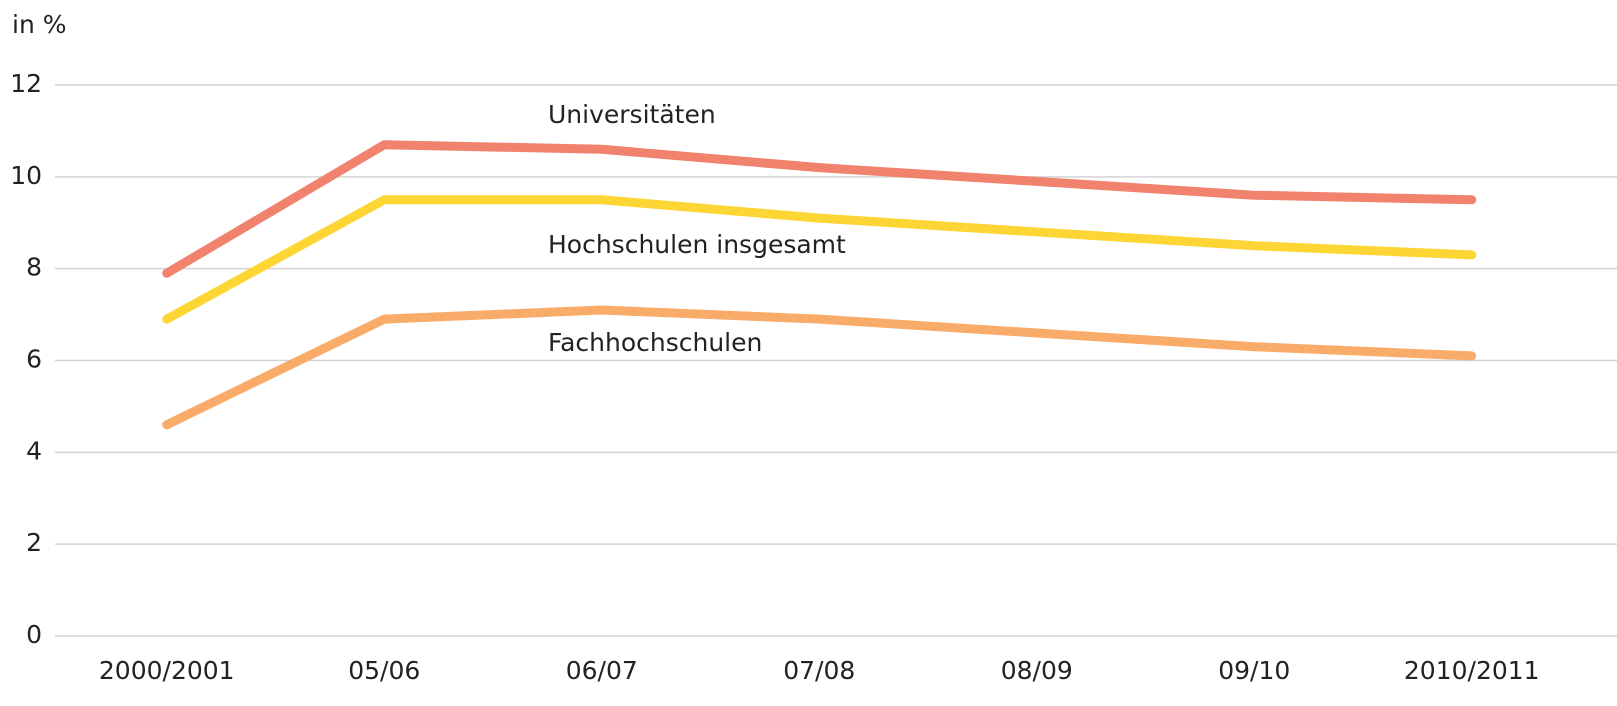 This screenshot has height=706, width=1617. I want to click on x-tick-label: 2010/2011, so click(1472, 670).